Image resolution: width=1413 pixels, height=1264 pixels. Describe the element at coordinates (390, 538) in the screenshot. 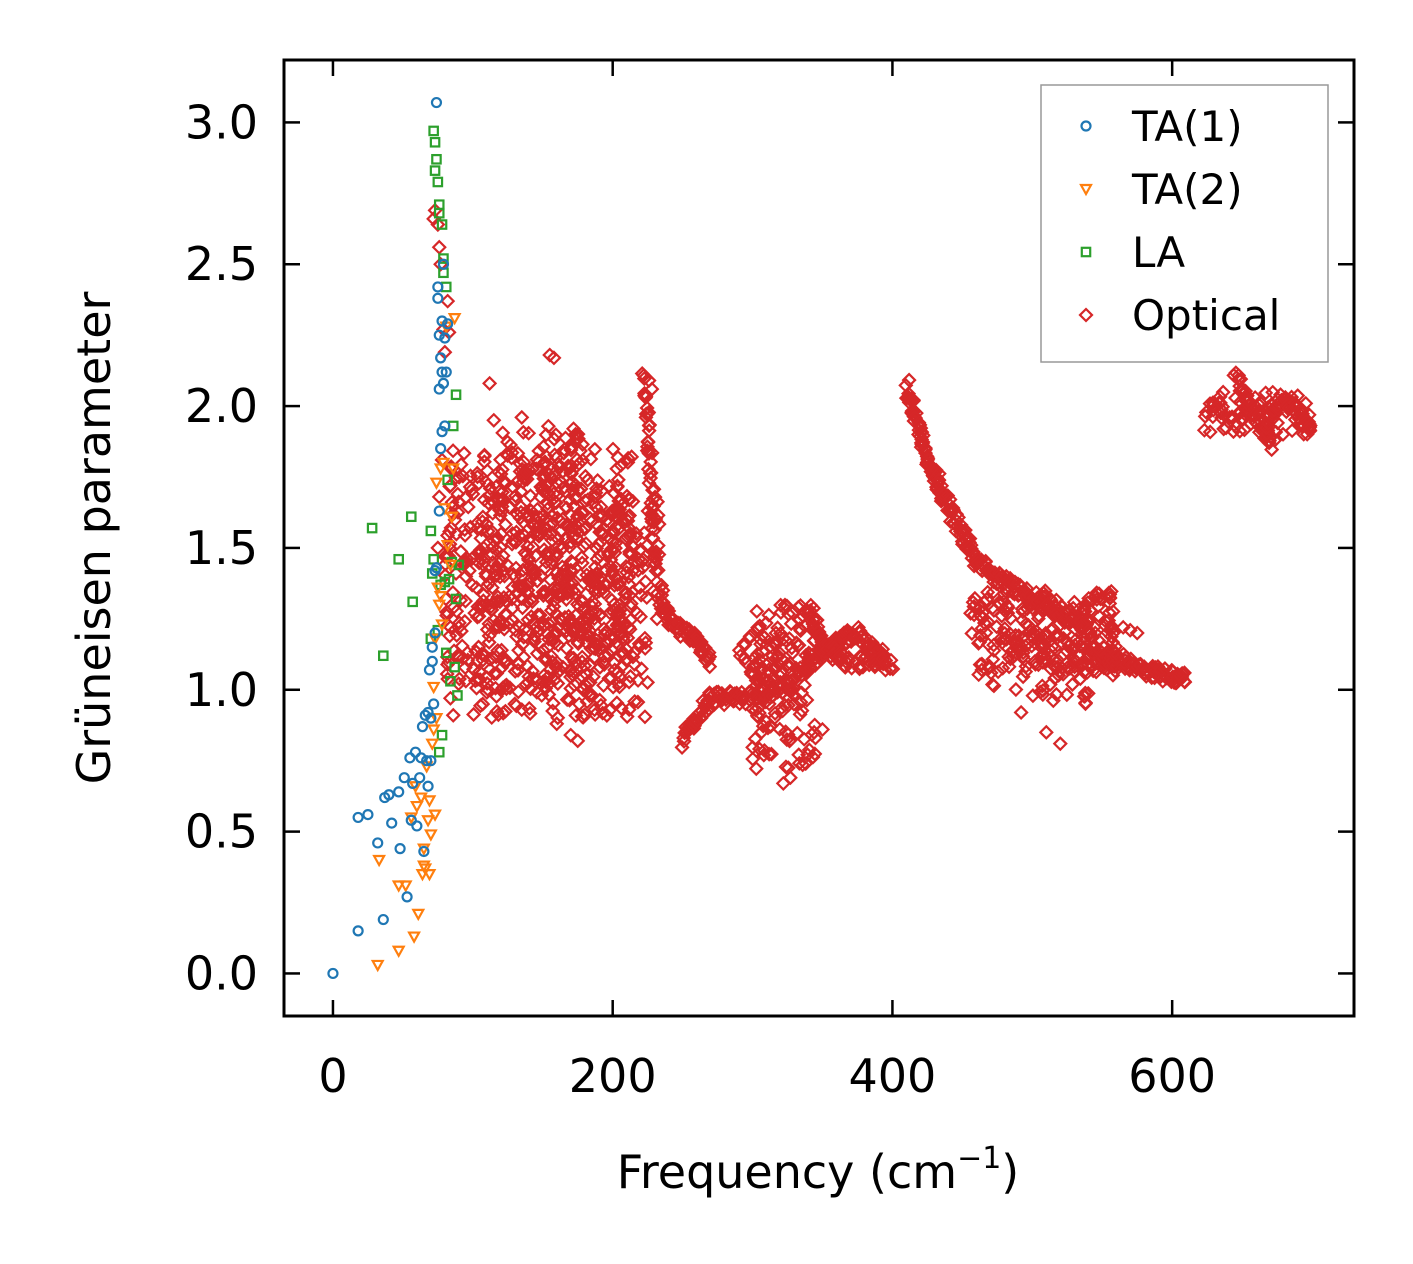

I see `series-ta-1-` at that location.